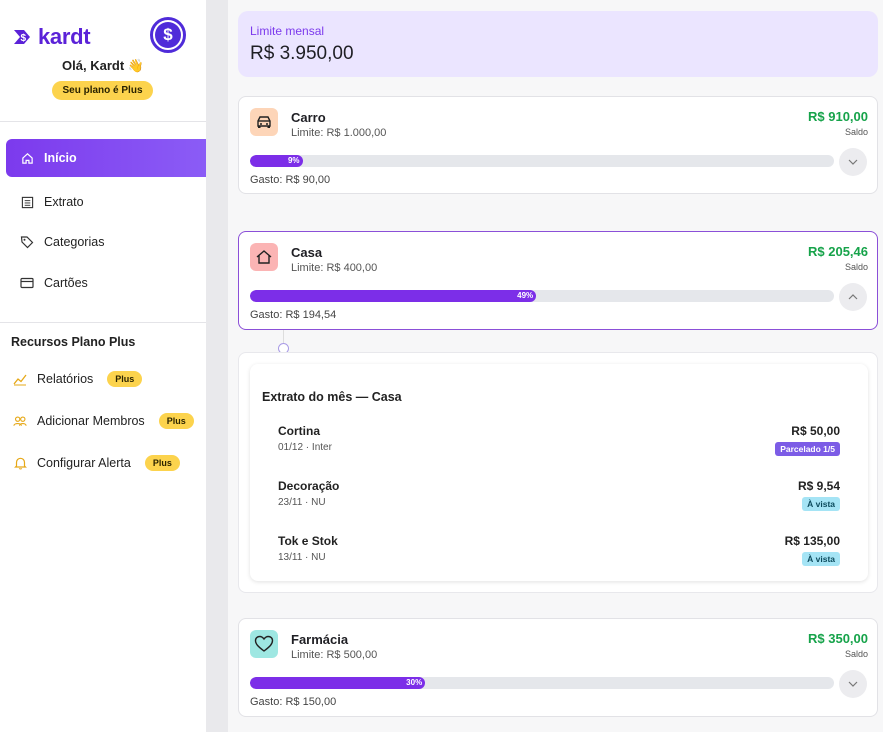 Image resolution: width=883 pixels, height=732 pixels. I want to click on kardt-logo-icon: $, so click(22, 37).